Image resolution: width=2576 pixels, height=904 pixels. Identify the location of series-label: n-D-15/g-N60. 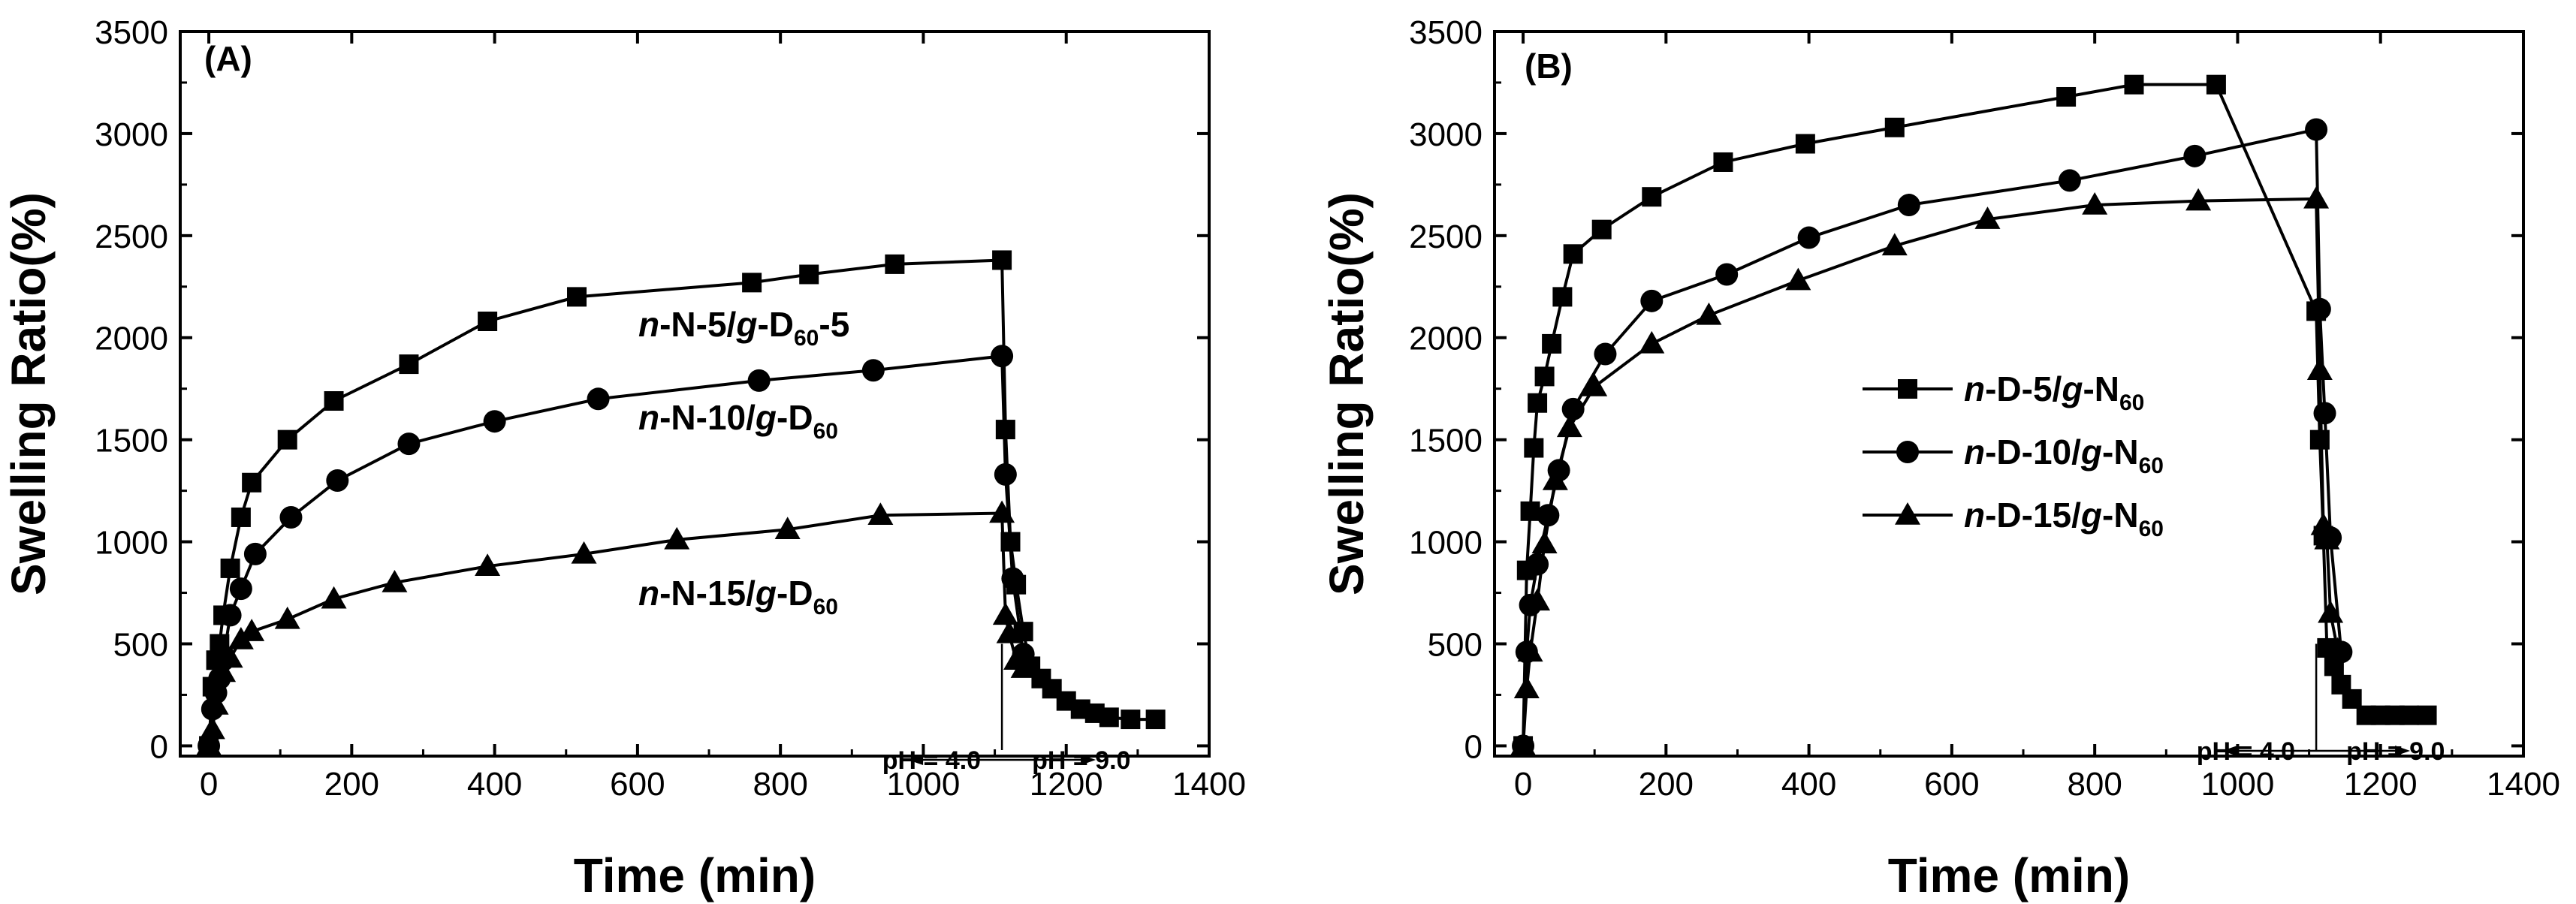
(2064, 518).